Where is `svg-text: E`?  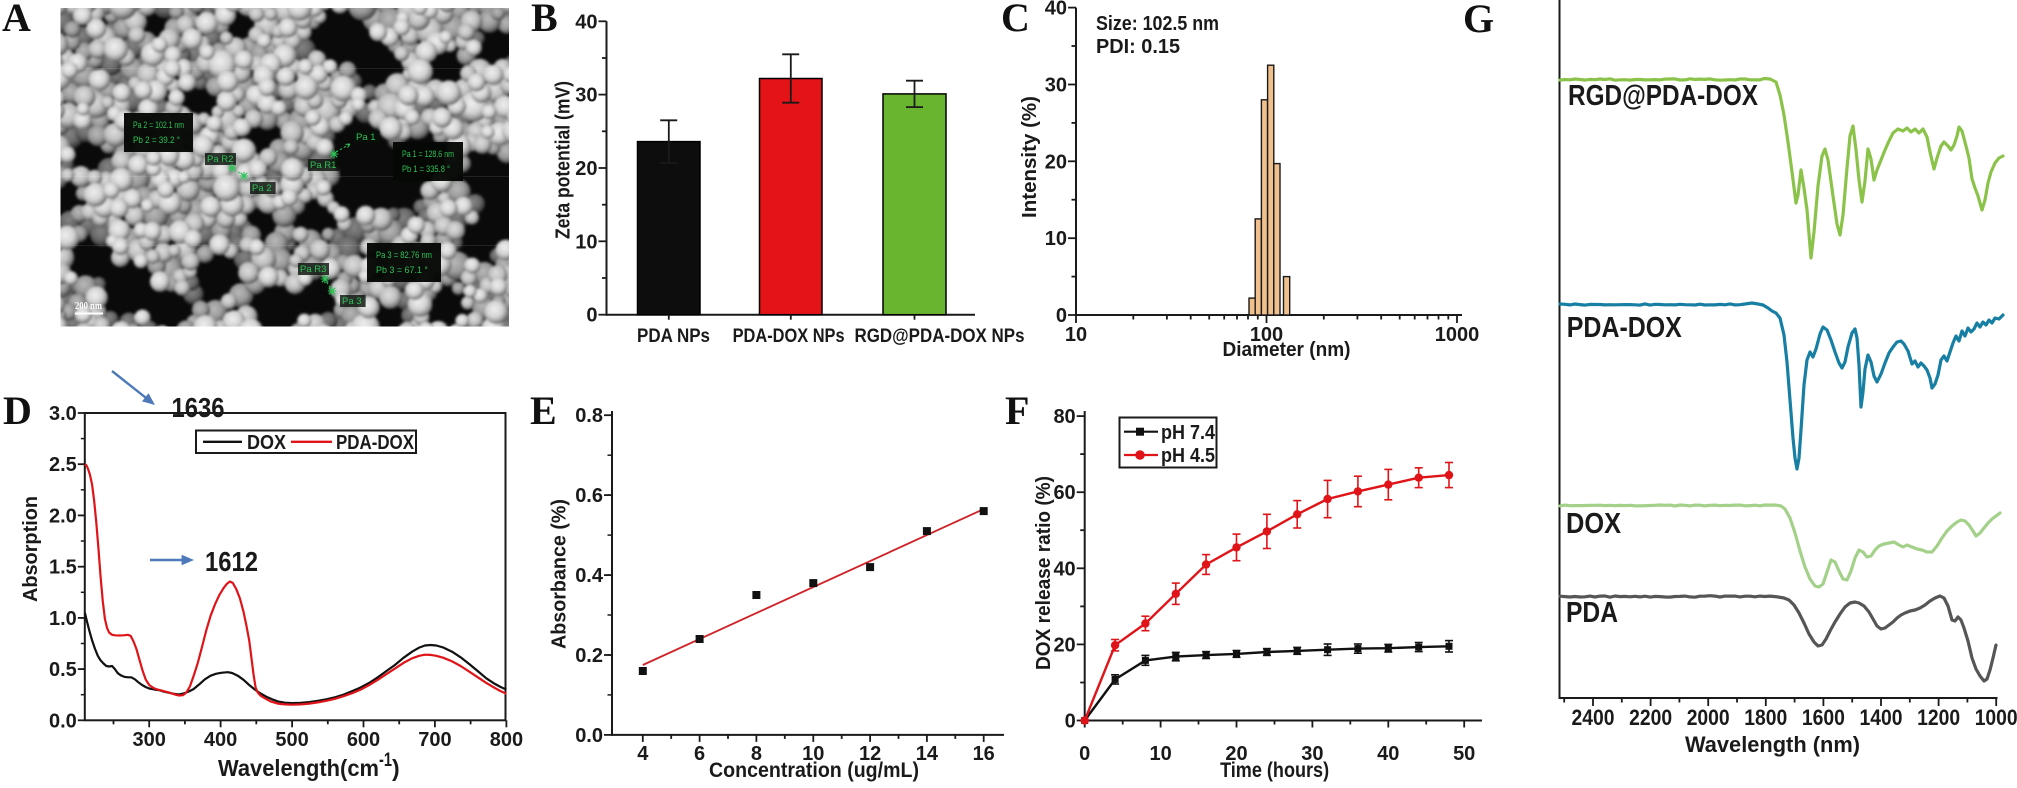 svg-text: E is located at coordinates (543, 410).